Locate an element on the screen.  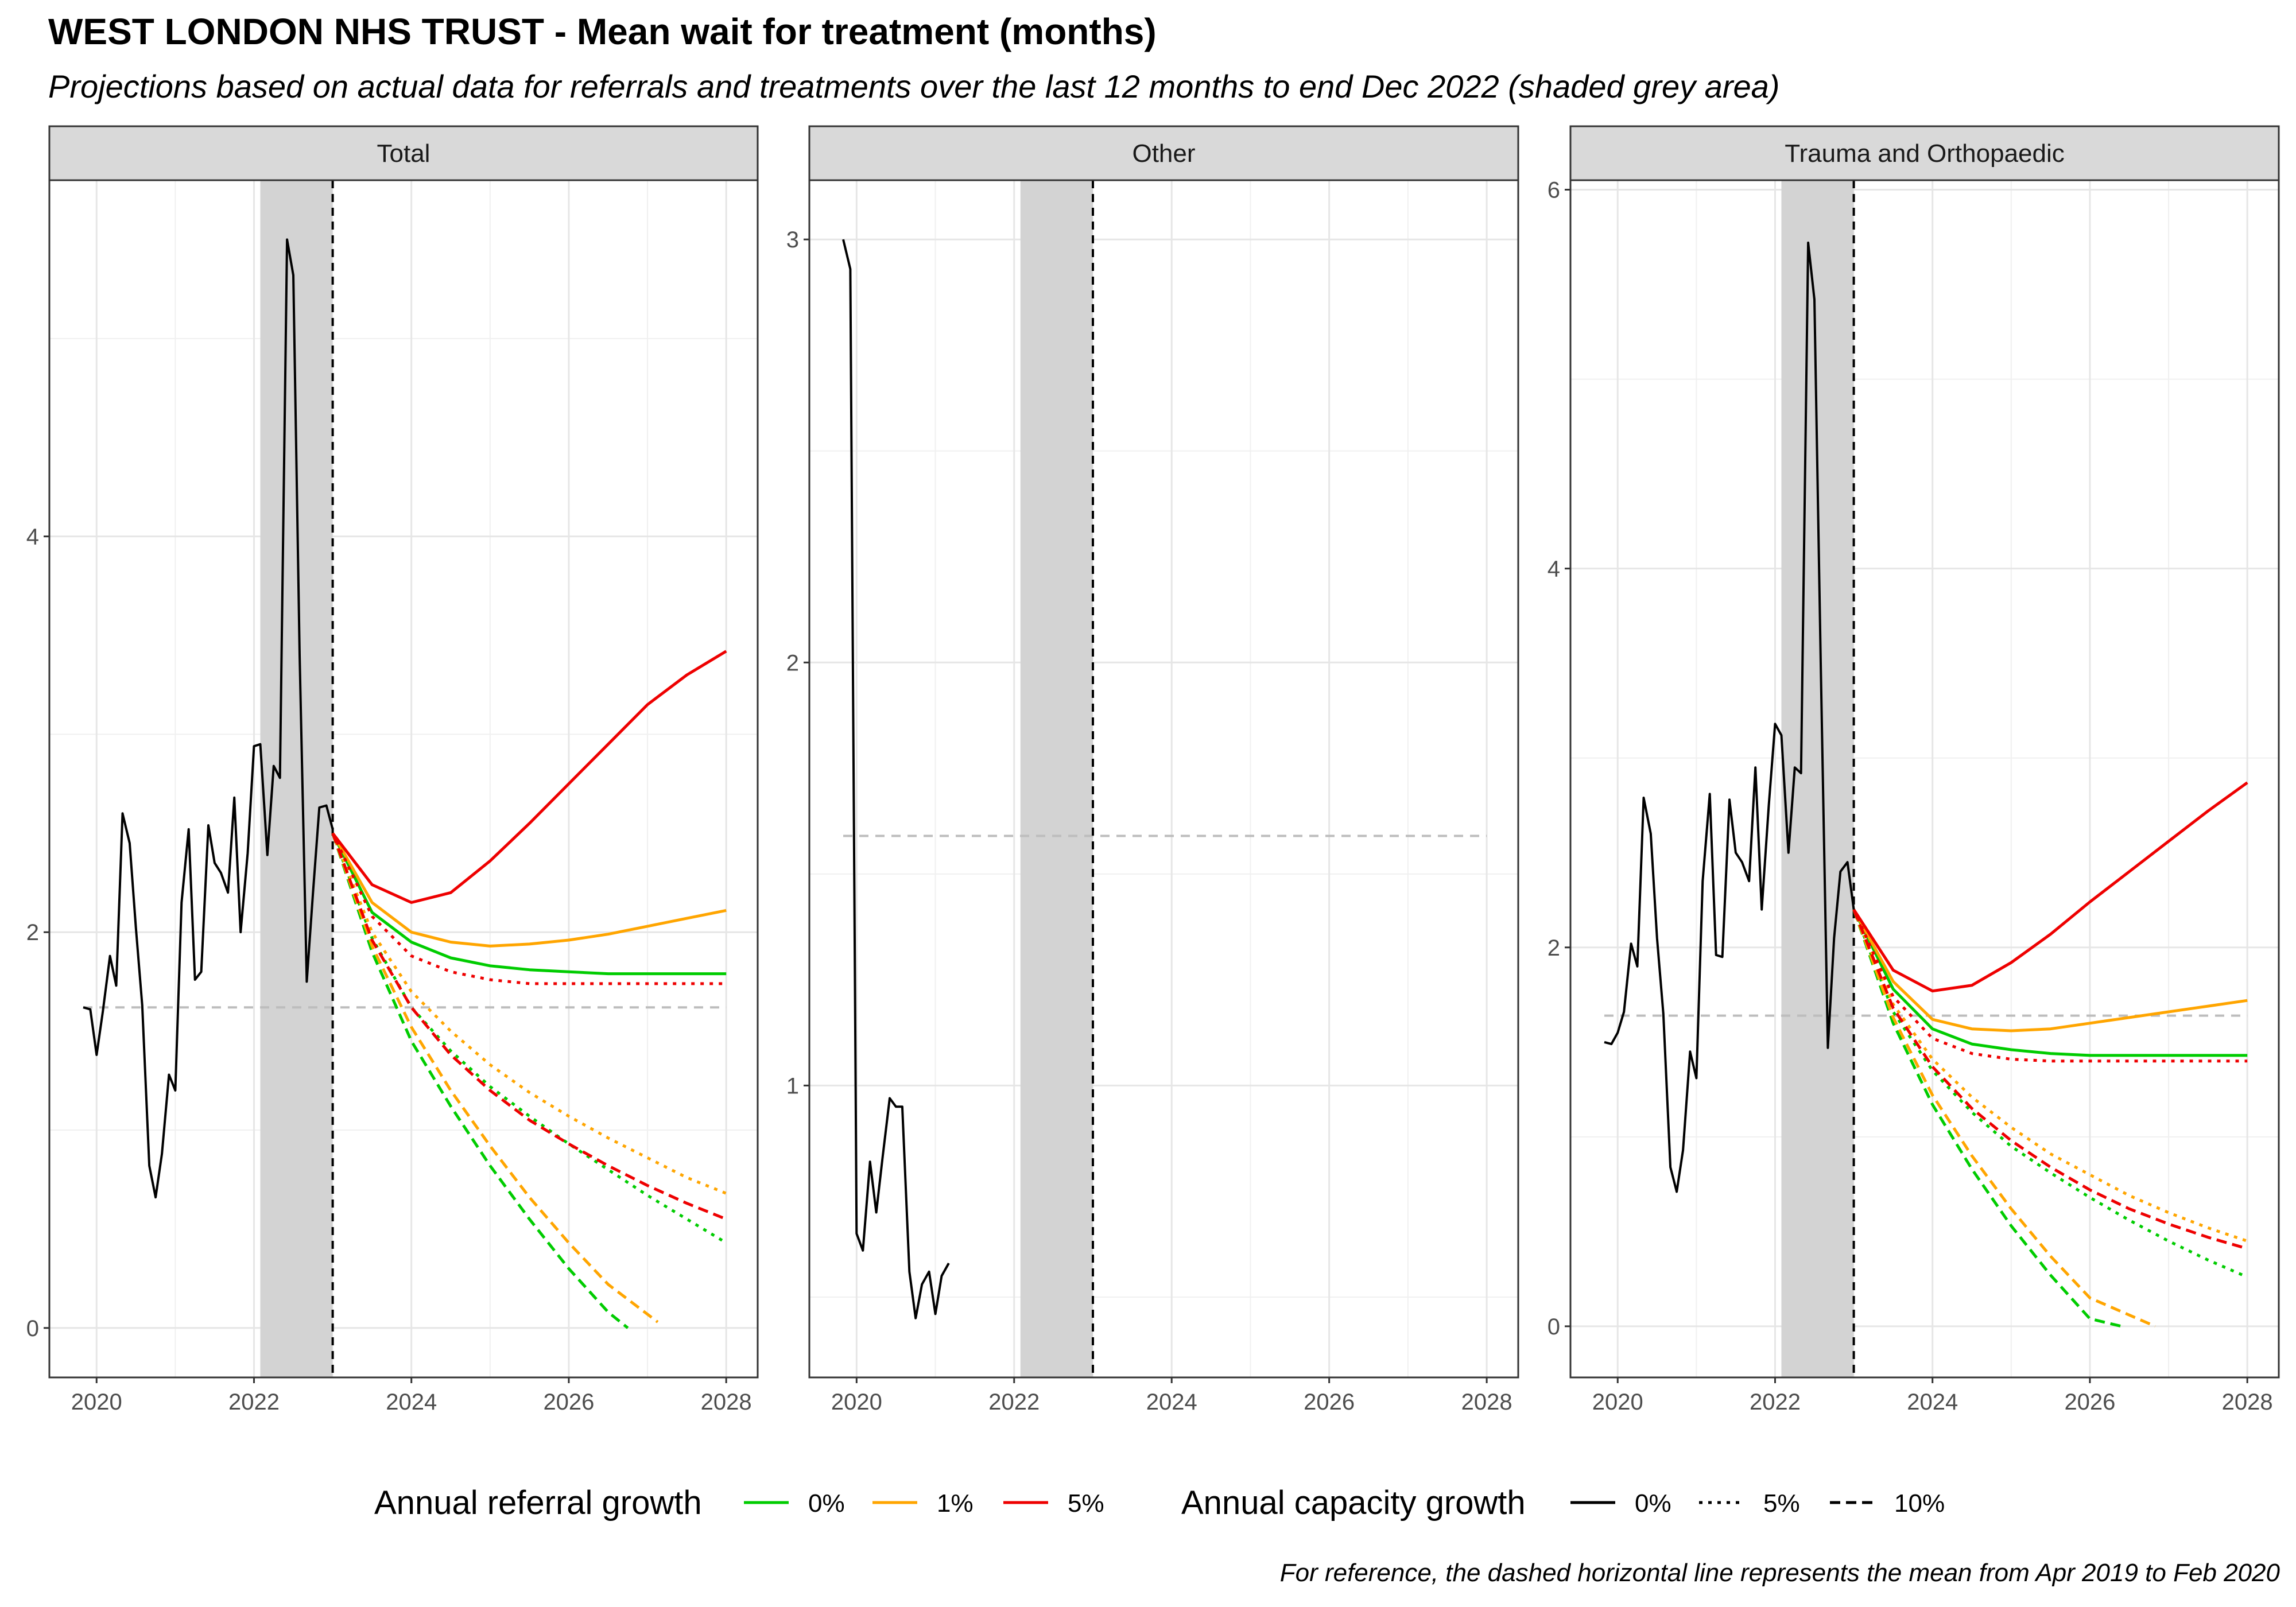
y-tick-label: 1 is located at coordinates (792, 1085).